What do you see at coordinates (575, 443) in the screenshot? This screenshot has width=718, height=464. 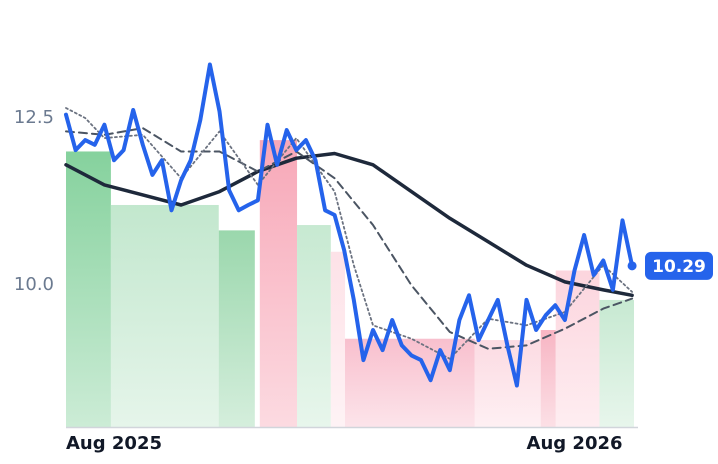 I see `x-tick-label: Aug 2026` at bounding box center [575, 443].